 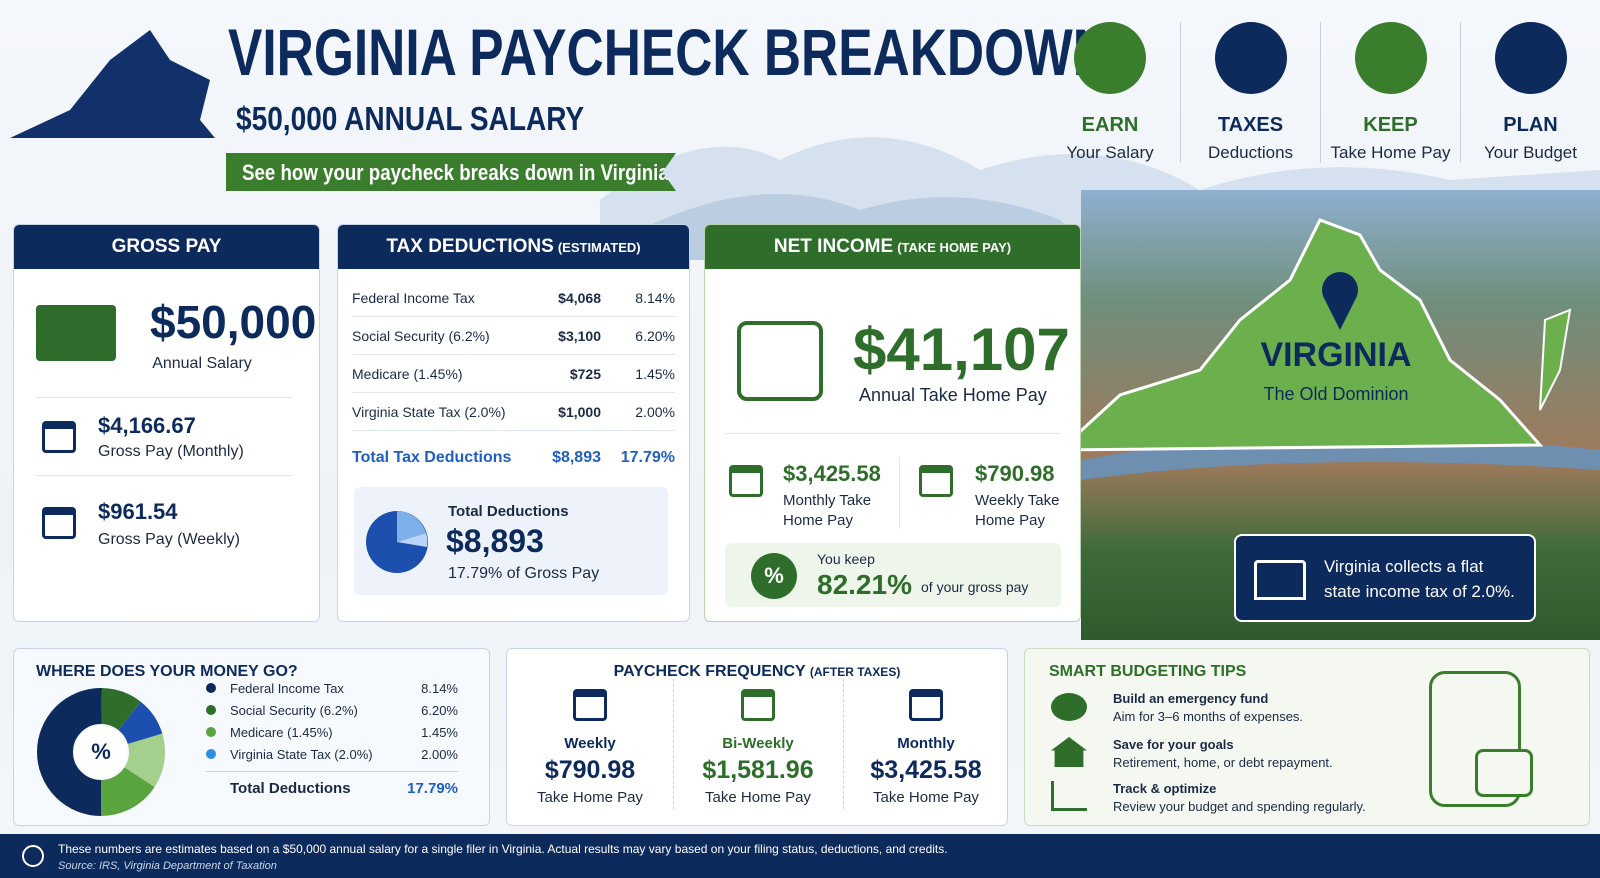 What do you see at coordinates (495, 541) in the screenshot?
I see `summary-amount: $8,893` at bounding box center [495, 541].